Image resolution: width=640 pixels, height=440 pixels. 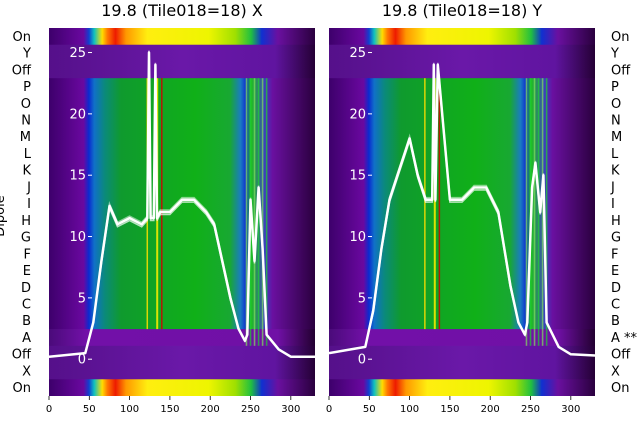 What do you see at coordinates (357, 237) in the screenshot?
I see `overlay-y-tick-label: 10` at bounding box center [357, 237].